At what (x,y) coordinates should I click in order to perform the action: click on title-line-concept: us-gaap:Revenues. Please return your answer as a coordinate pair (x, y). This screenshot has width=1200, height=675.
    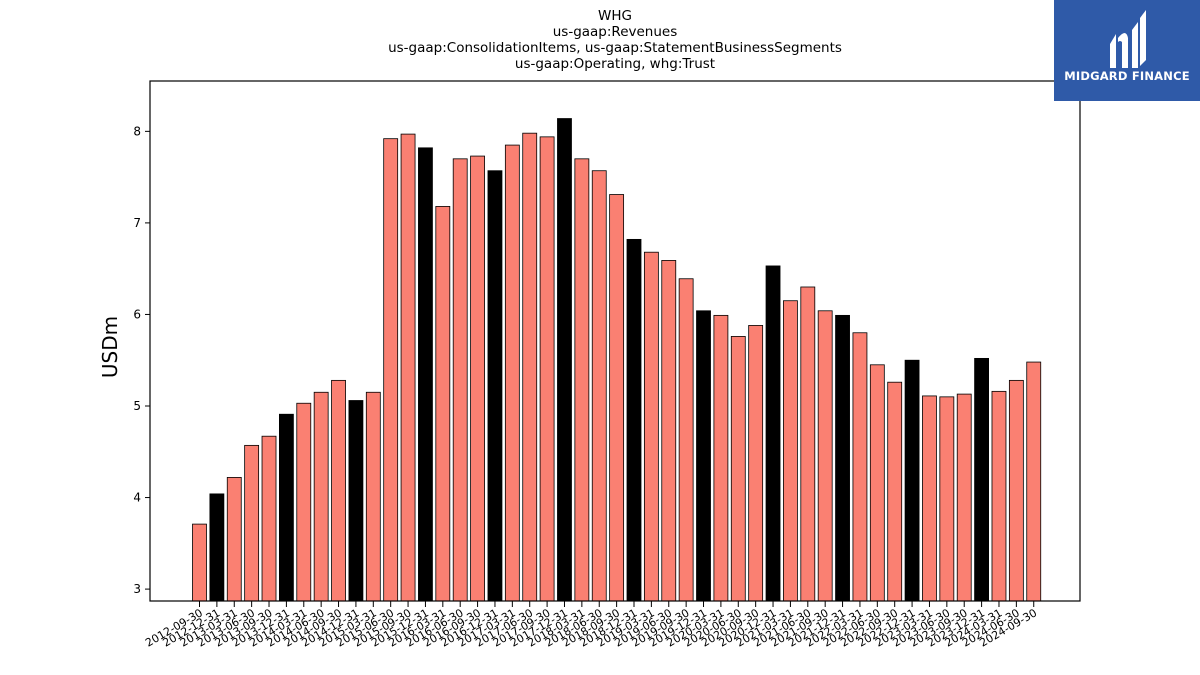
    Looking at the image, I should click on (615, 32).